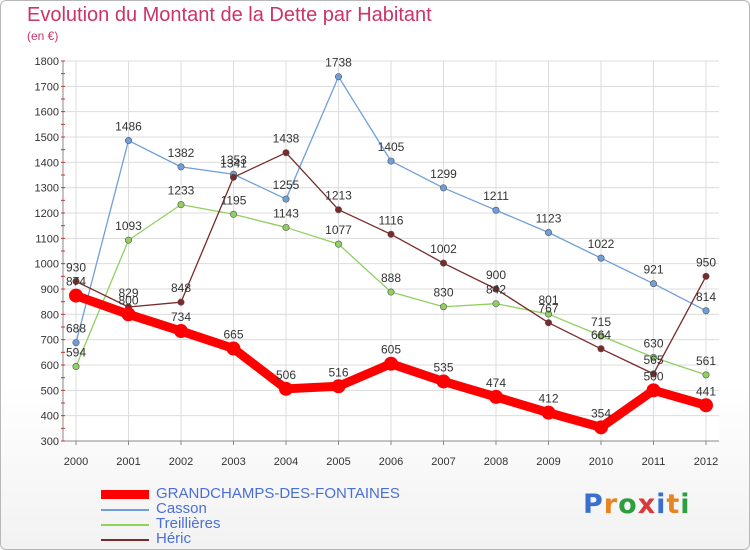 The image size is (750, 550). What do you see at coordinates (181, 153) in the screenshot?
I see `data-label: 1382` at bounding box center [181, 153].